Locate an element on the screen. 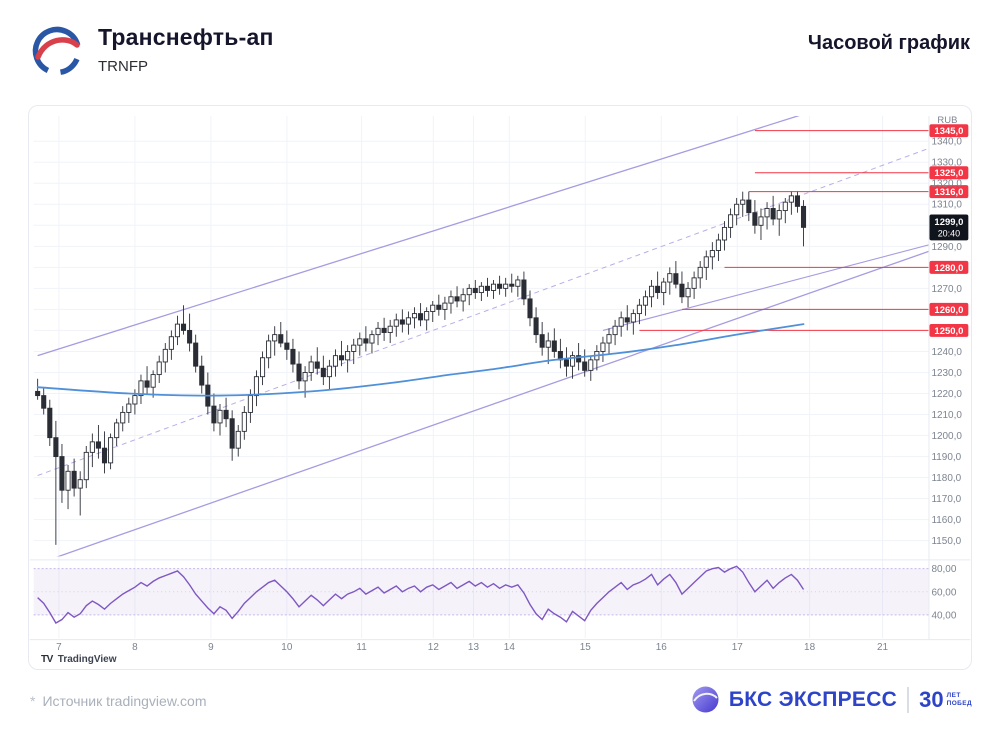  svg-text: 1250,0 is located at coordinates (948, 331).